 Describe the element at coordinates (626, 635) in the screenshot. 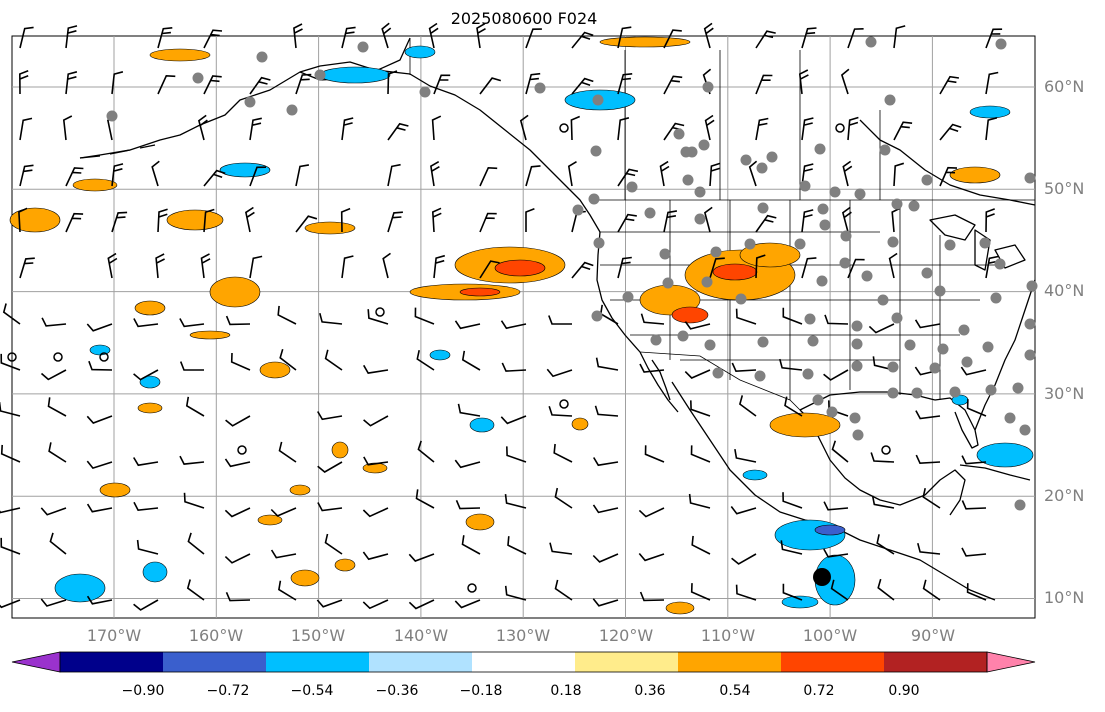

I see `lon-label: 120°W` at that location.